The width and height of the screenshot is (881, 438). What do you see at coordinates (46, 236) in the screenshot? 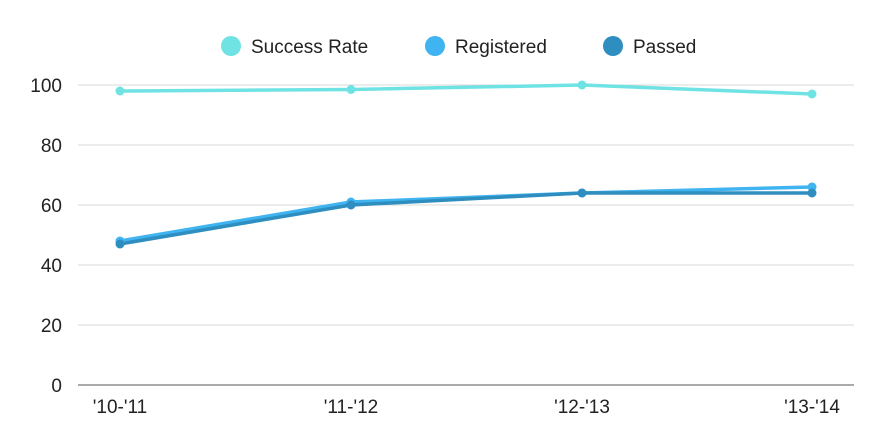
I see `y-axis-ticks: 0 20 40 60 80 100` at bounding box center [46, 236].